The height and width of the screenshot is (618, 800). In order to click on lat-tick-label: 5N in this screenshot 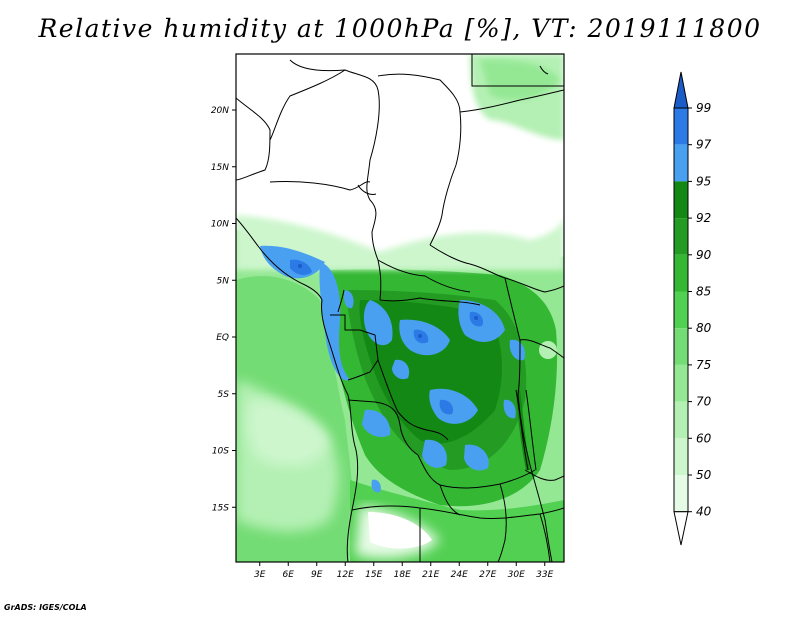, I will do `click(223, 281)`.